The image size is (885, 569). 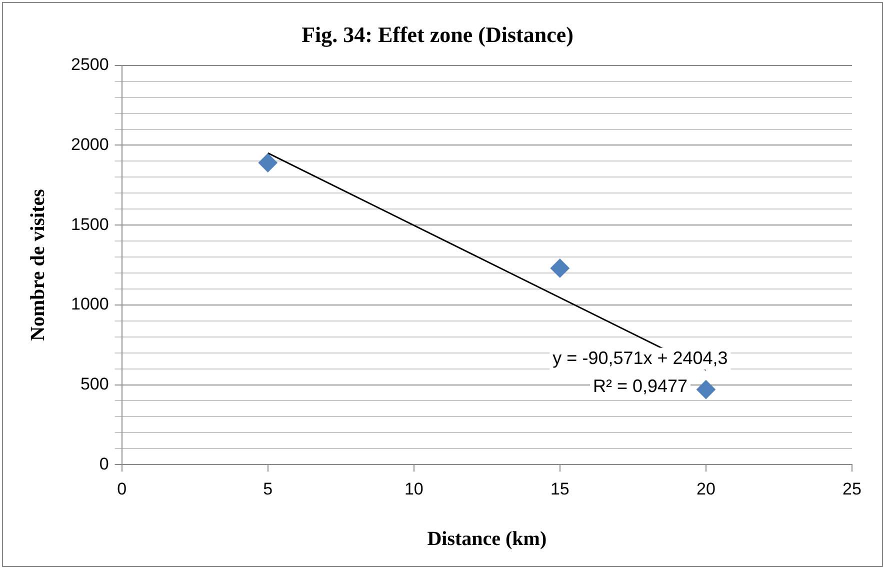 I want to click on x-tick-label: 20, so click(x=706, y=488).